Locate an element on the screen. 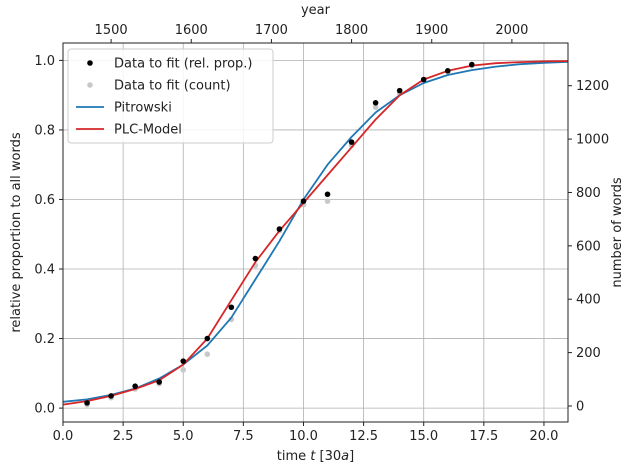 This screenshot has height=470, width=629. legend-label: Data to fit (rel. prop.) is located at coordinates (183, 64).